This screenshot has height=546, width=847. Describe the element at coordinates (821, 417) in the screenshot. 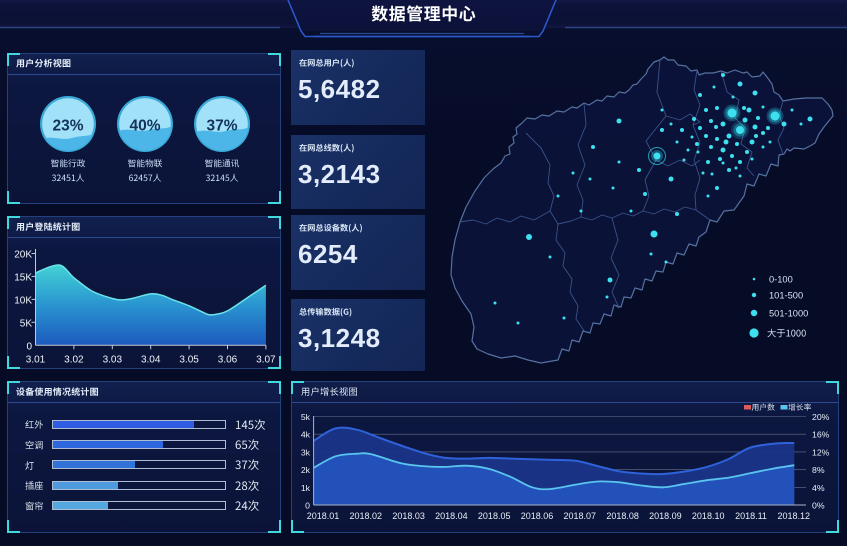

I see `svg-text: 20%` at that location.